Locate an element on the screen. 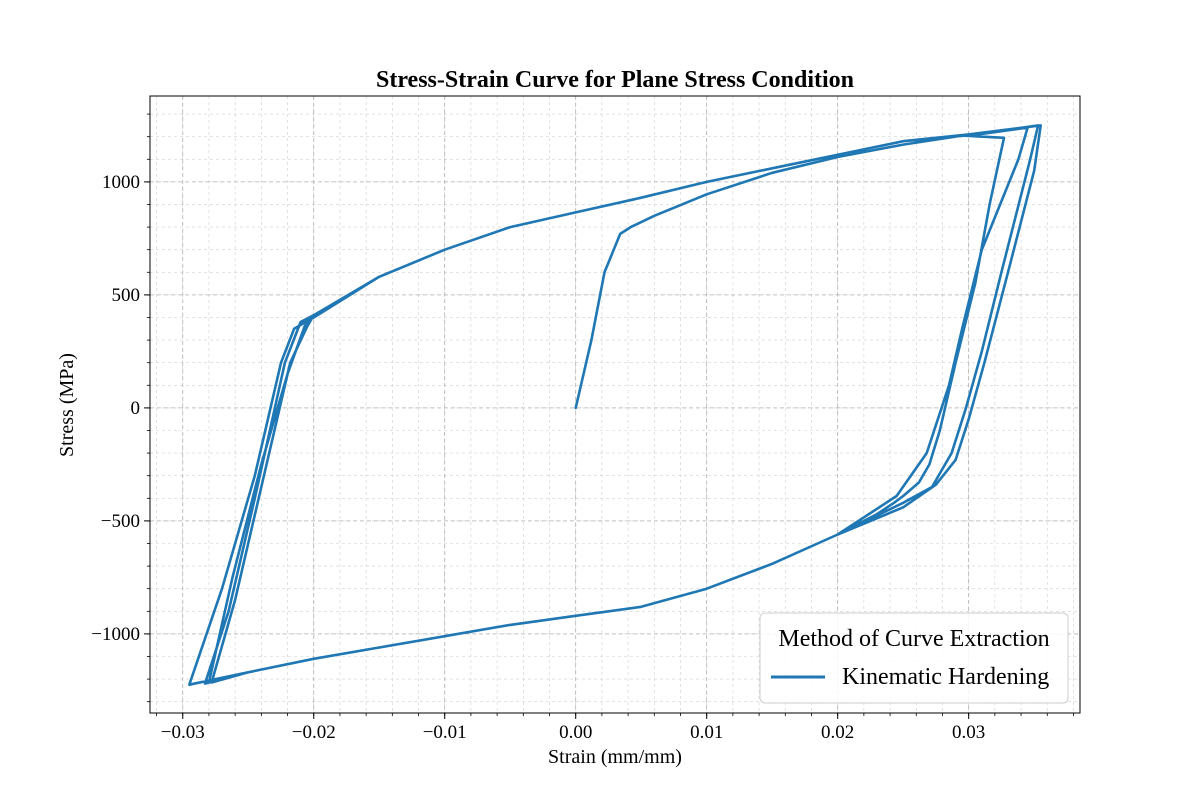  x-tick-label: 0.00 is located at coordinates (575, 732).